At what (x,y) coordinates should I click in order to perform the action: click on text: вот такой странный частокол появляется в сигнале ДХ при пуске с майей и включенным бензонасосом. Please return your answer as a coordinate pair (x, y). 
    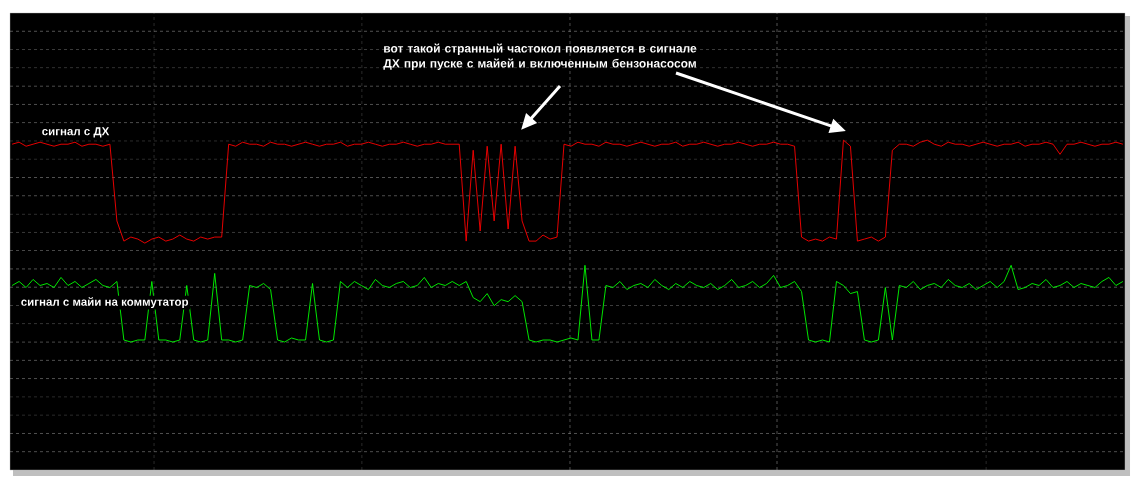
    Looking at the image, I should click on (540, 56).